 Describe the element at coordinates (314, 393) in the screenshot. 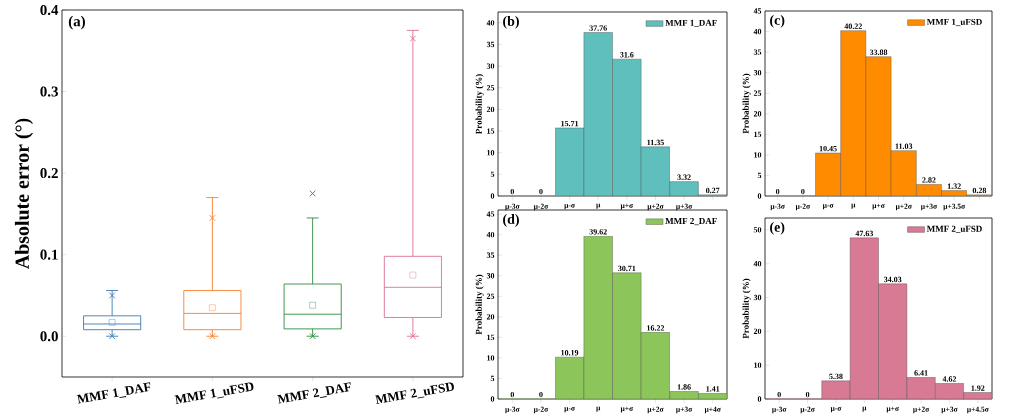

I see `x-tick-label: MMF 2_DAF` at that location.